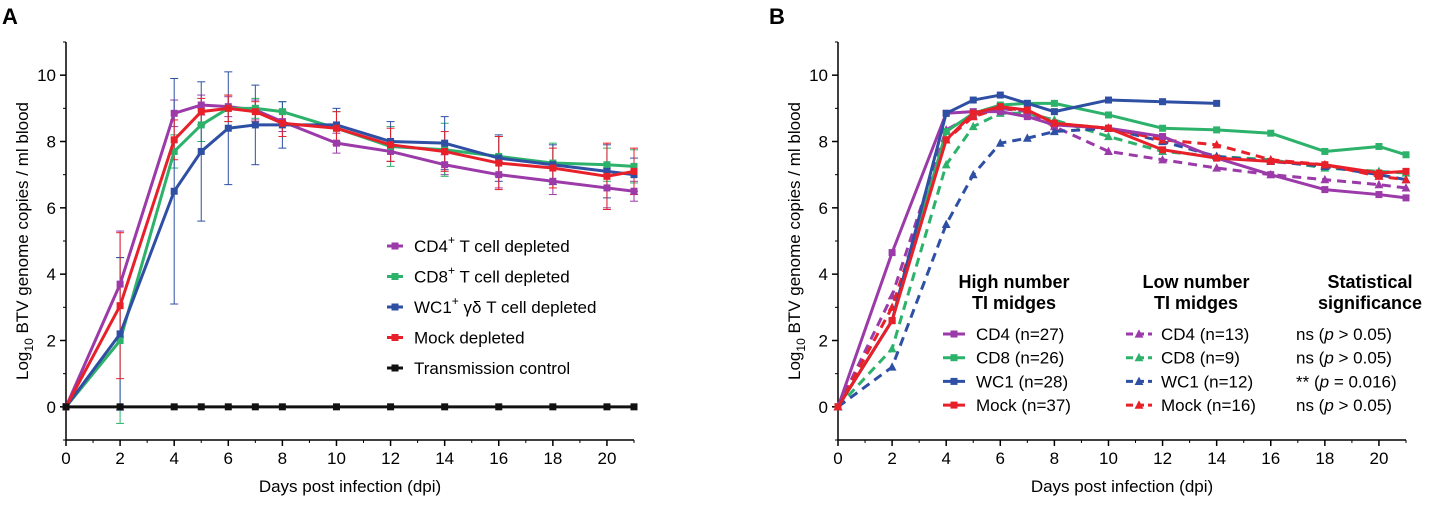  Describe the element at coordinates (1196, 303) in the screenshot. I see `legend-header-low: TI midges` at that location.